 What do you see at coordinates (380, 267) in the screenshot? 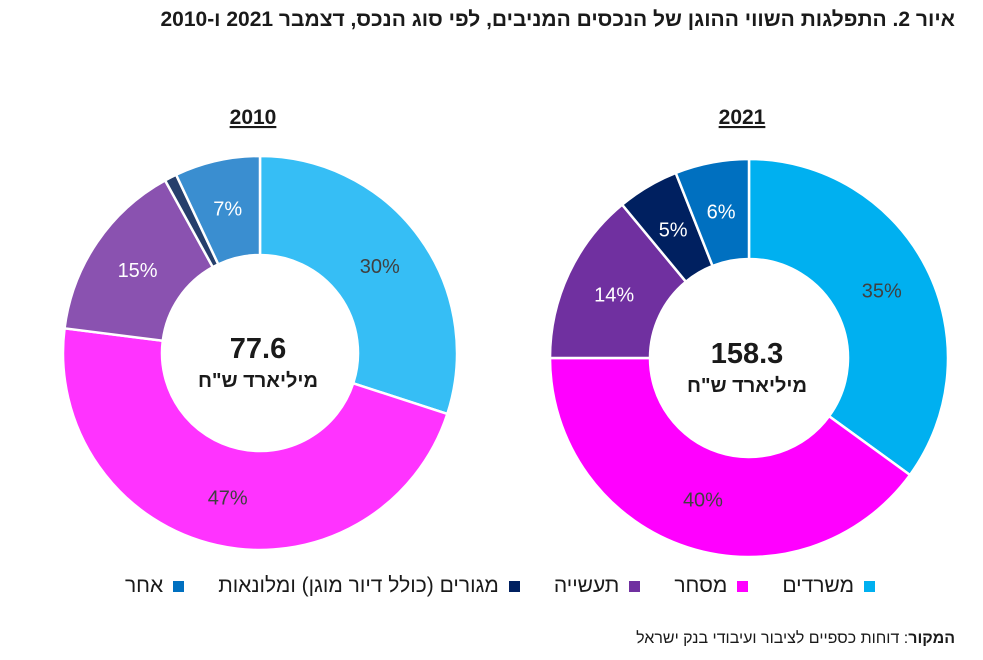
I see `data-label-2010-offices: 30%` at bounding box center [380, 267].